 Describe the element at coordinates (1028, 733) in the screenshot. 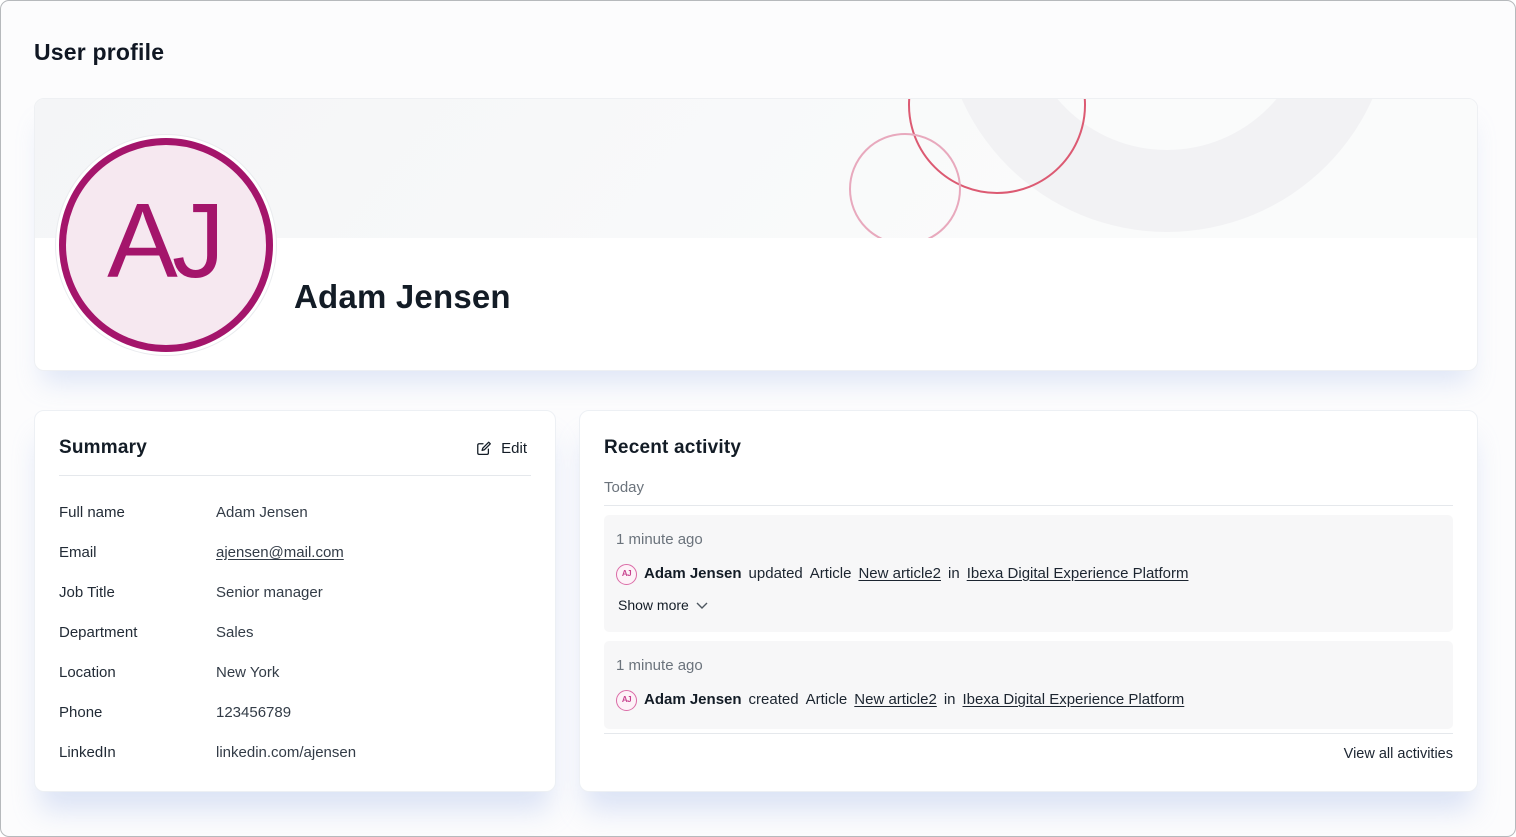

I see `activity-footer-divider` at that location.